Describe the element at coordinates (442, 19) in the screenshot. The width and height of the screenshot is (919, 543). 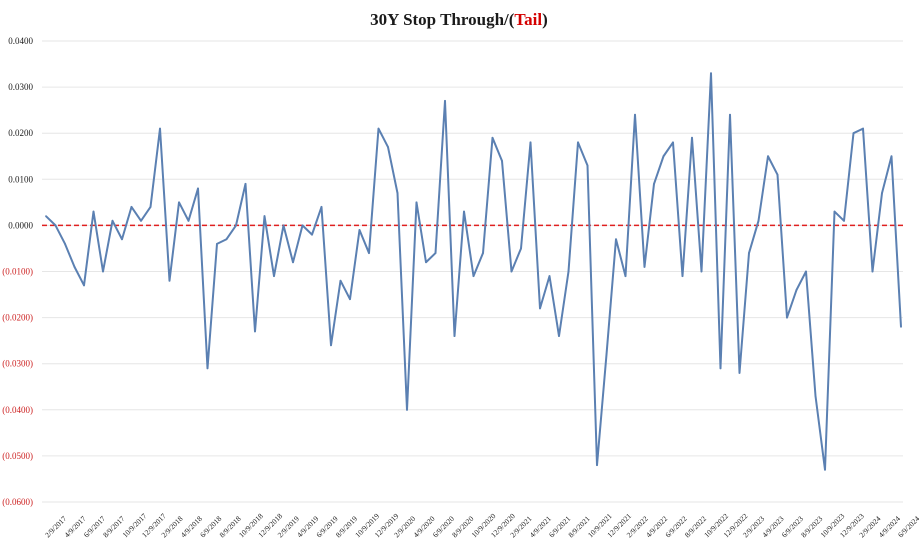
I see `title-part-main: 30Y Stop Through/(` at that location.